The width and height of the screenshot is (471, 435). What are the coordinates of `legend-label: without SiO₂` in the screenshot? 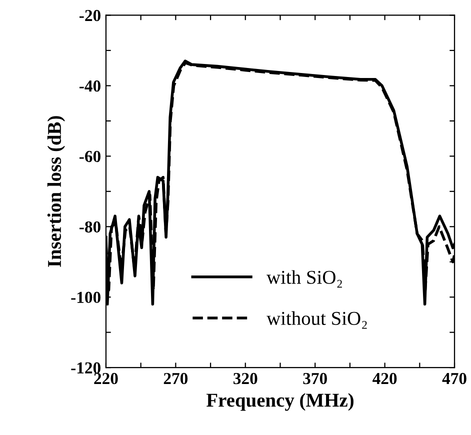 It's located at (316, 320).